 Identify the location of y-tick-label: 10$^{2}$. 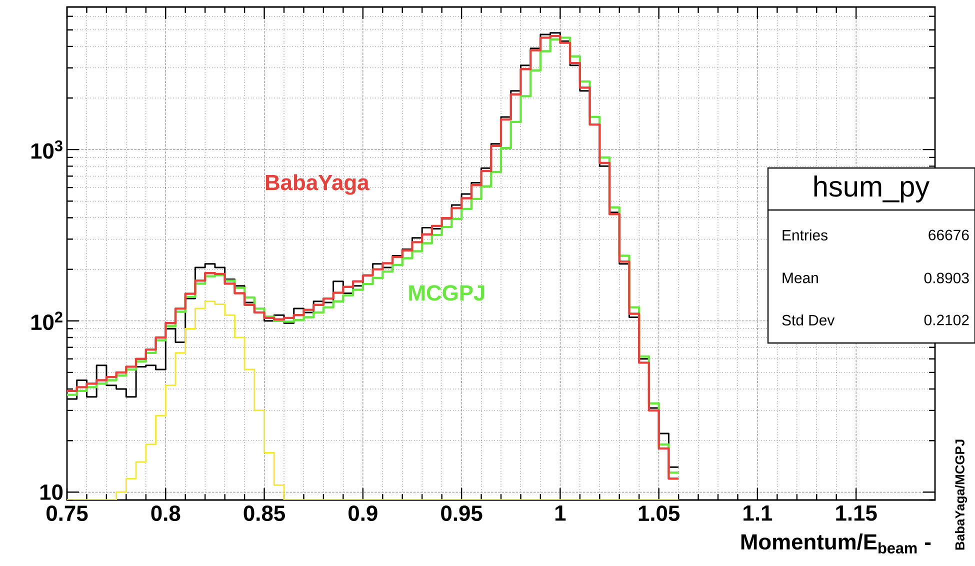
(46, 321).